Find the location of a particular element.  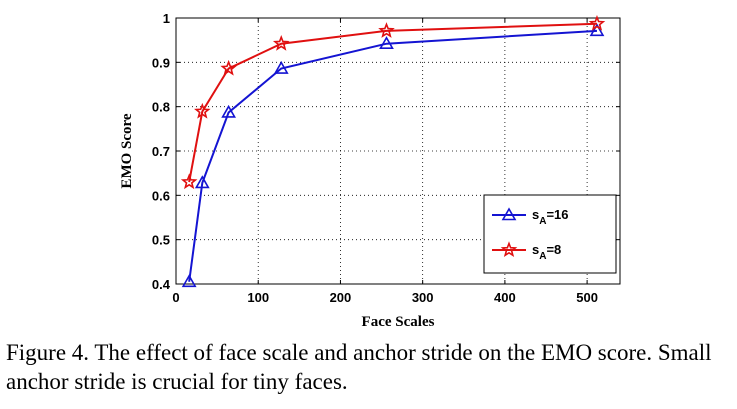

x-tick-label: 100 is located at coordinates (258, 297).